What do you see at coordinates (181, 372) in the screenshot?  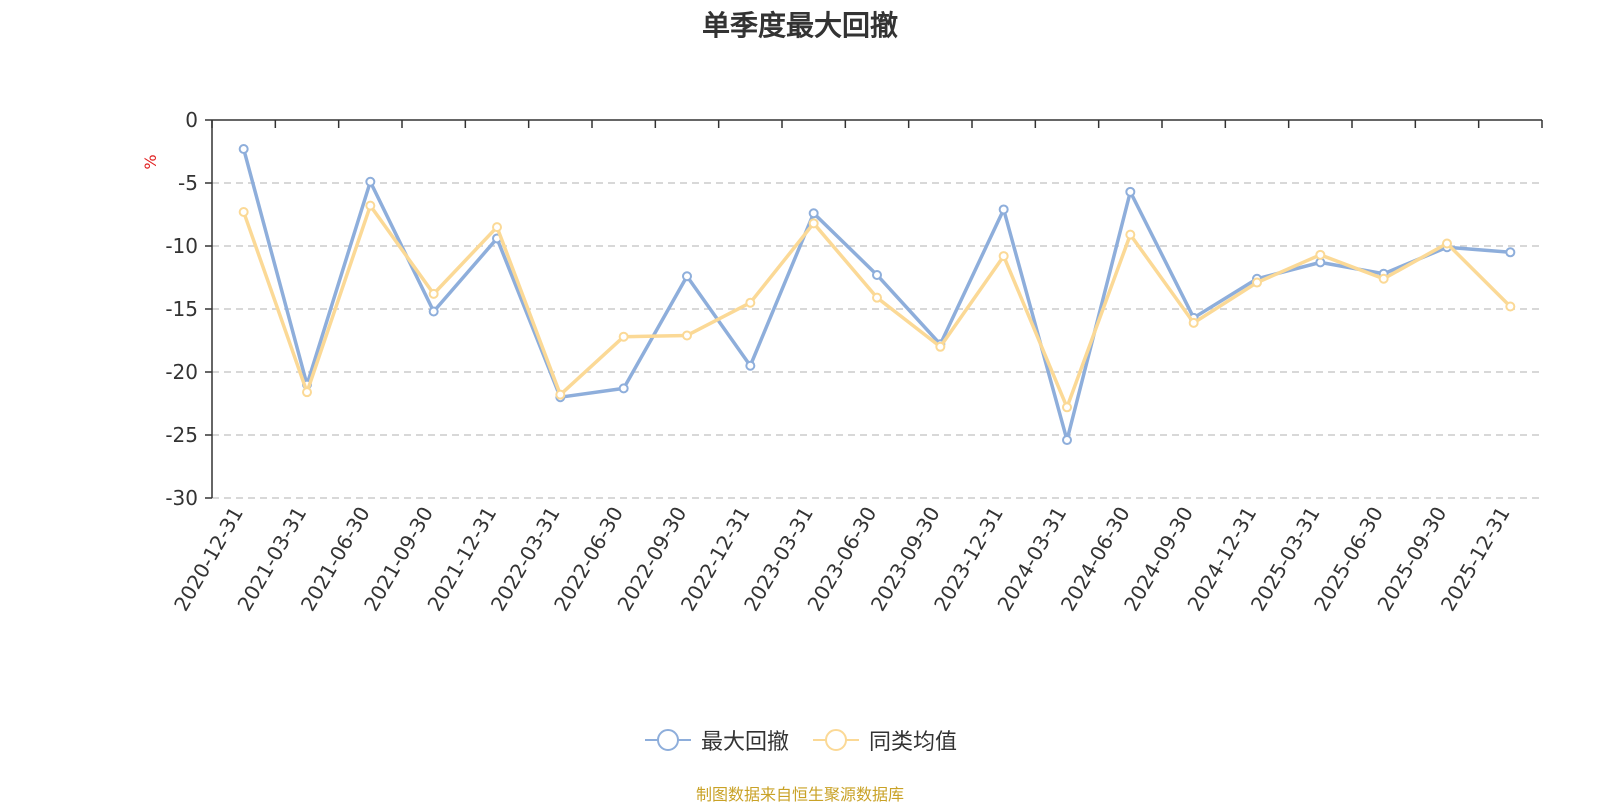 I see `y-tick-label: -20` at bounding box center [181, 372].